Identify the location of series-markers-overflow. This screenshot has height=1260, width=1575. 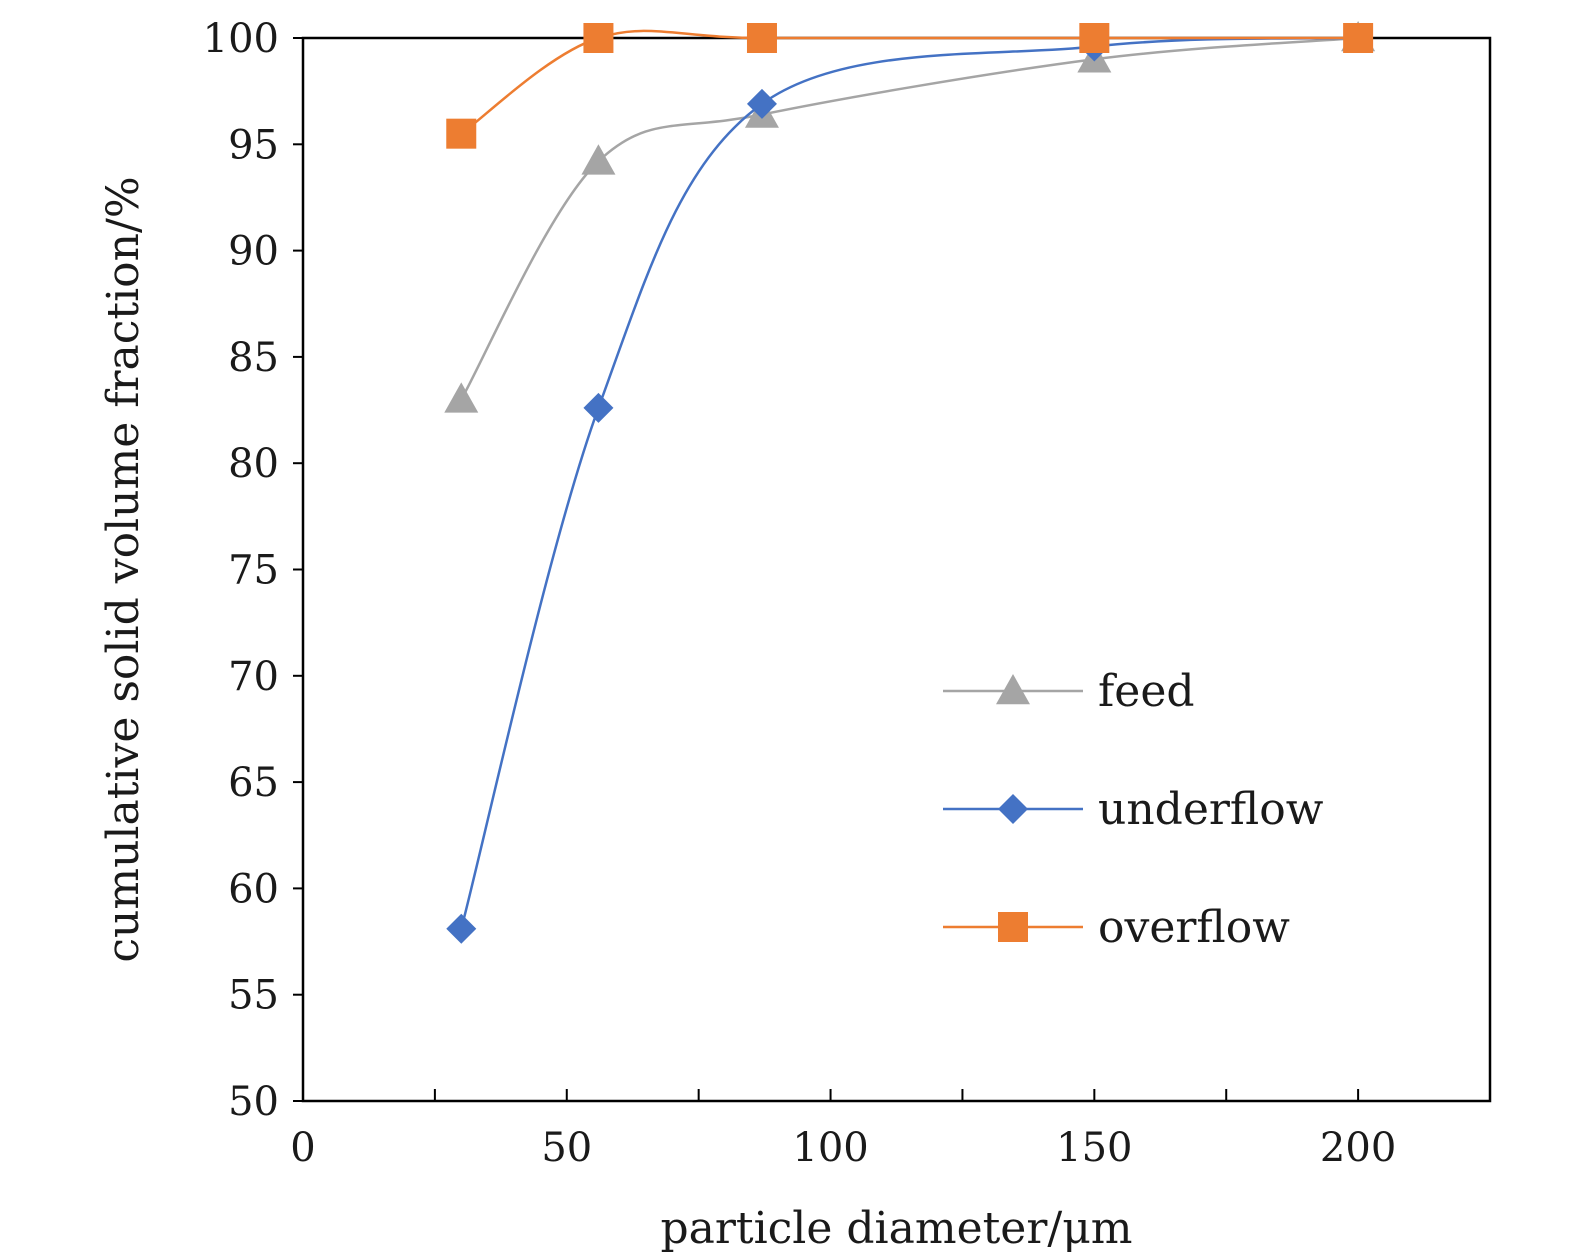
(910, 86).